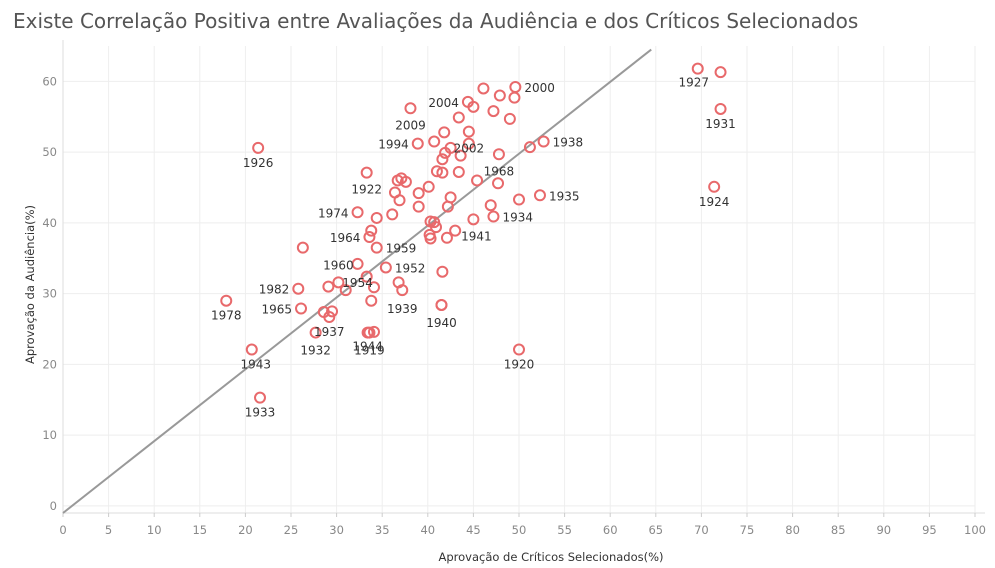  Describe the element at coordinates (410, 268) in the screenshot. I see `point-label: 1952` at that location.